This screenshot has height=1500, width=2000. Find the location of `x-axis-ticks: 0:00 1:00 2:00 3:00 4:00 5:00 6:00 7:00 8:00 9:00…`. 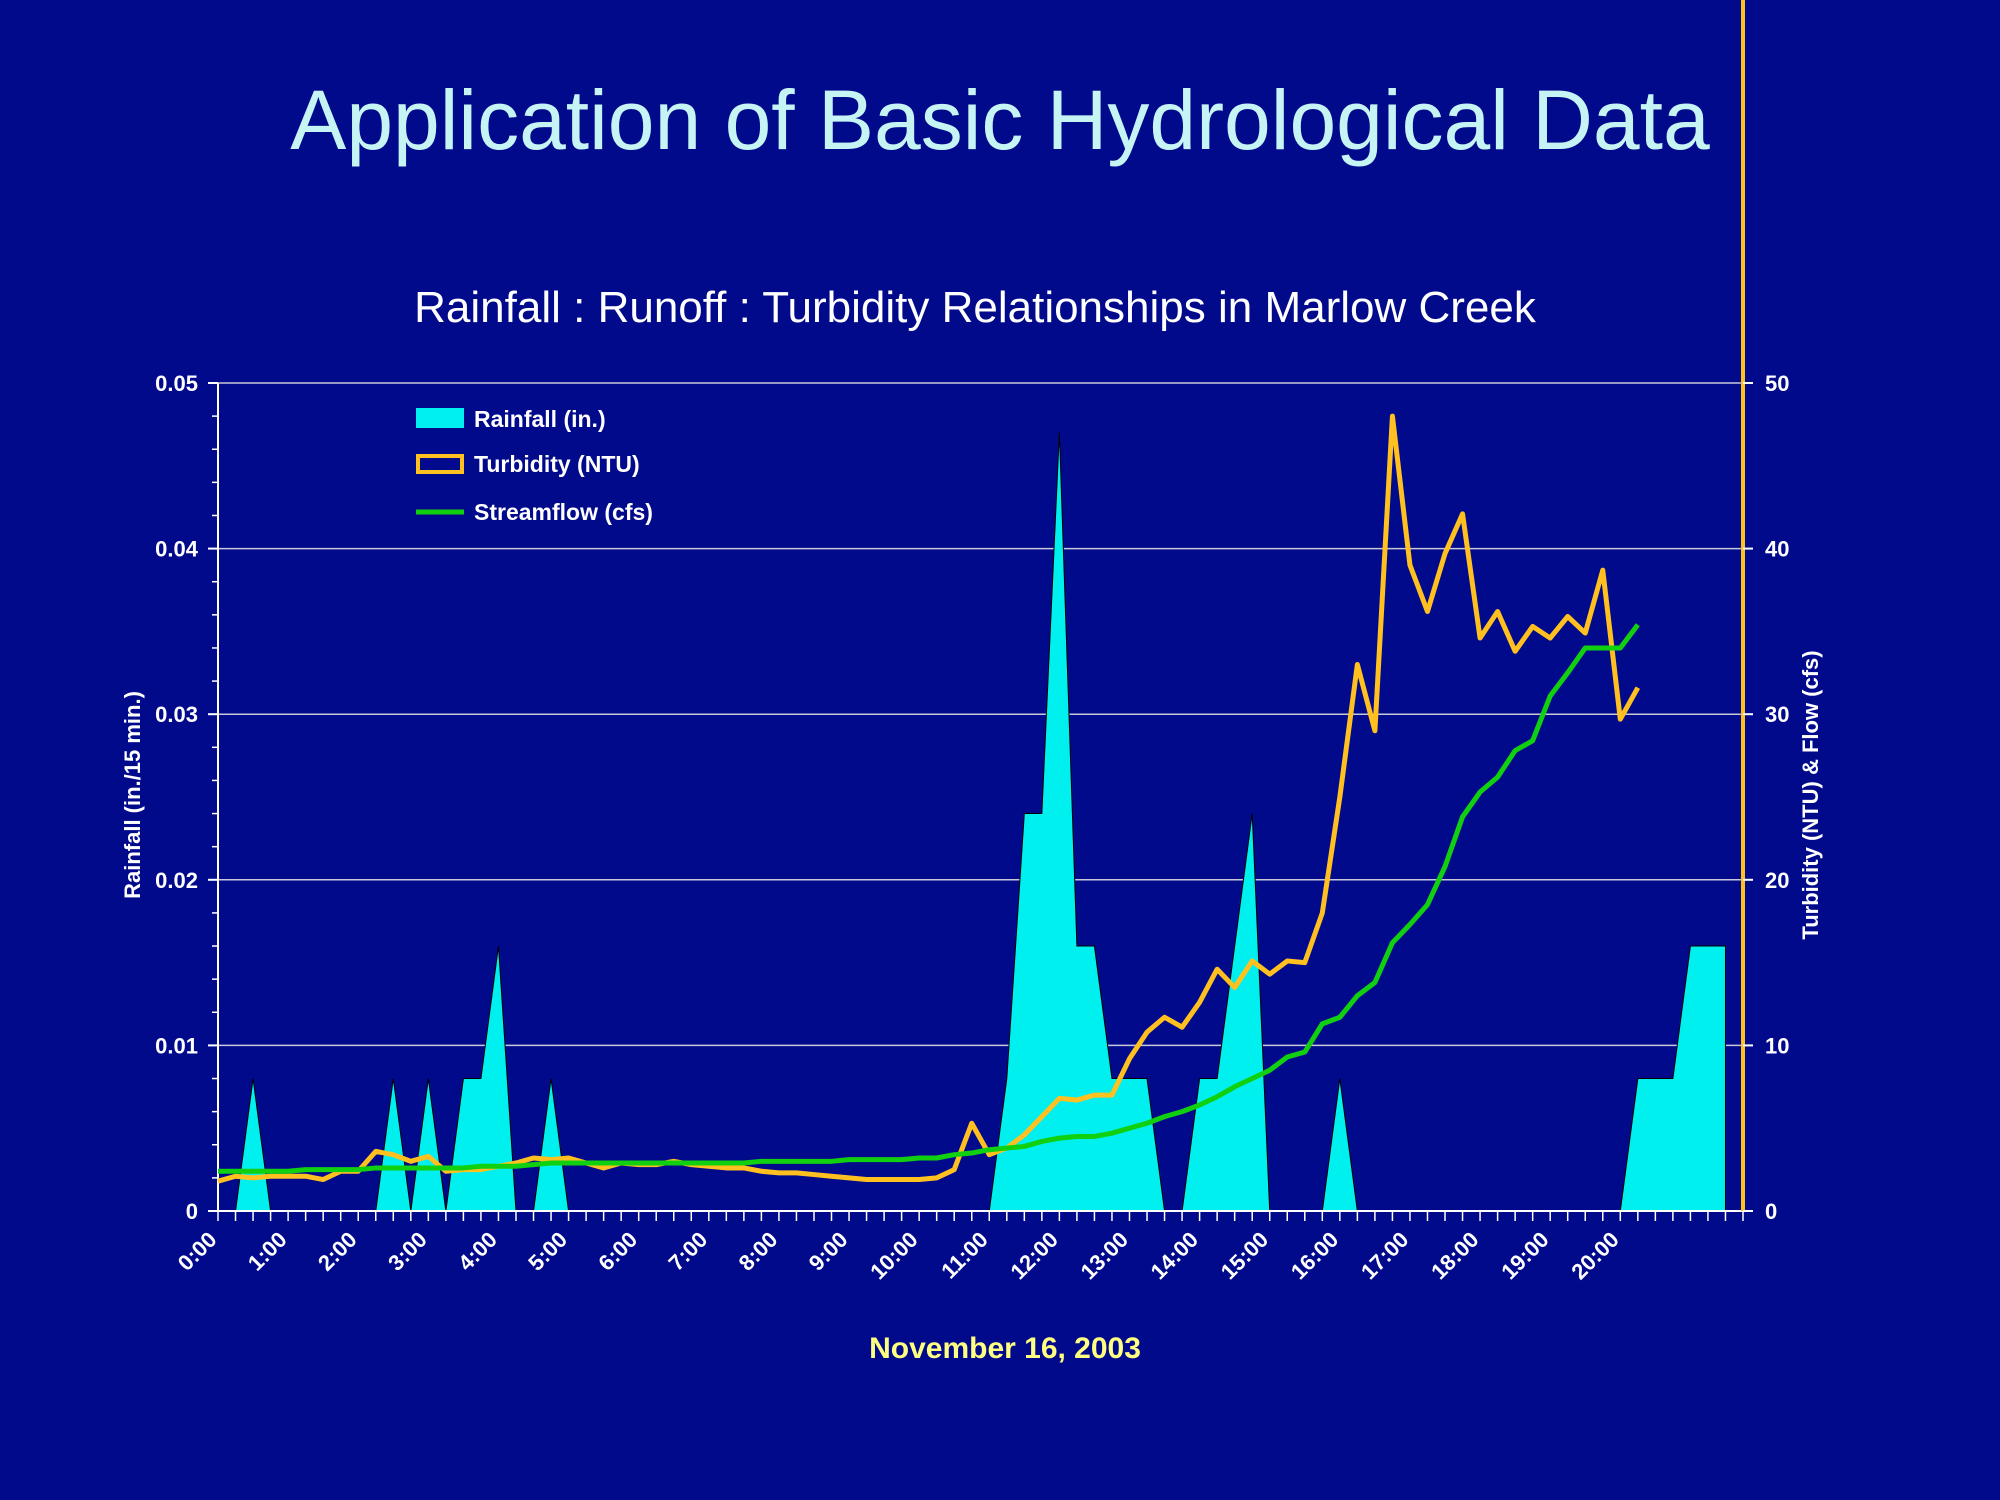

x-axis-ticks: 0:00 1:00 2:00 3:00 4:00 5:00 6:00 7:00 8:00 9:00… is located at coordinates (958, 1247).